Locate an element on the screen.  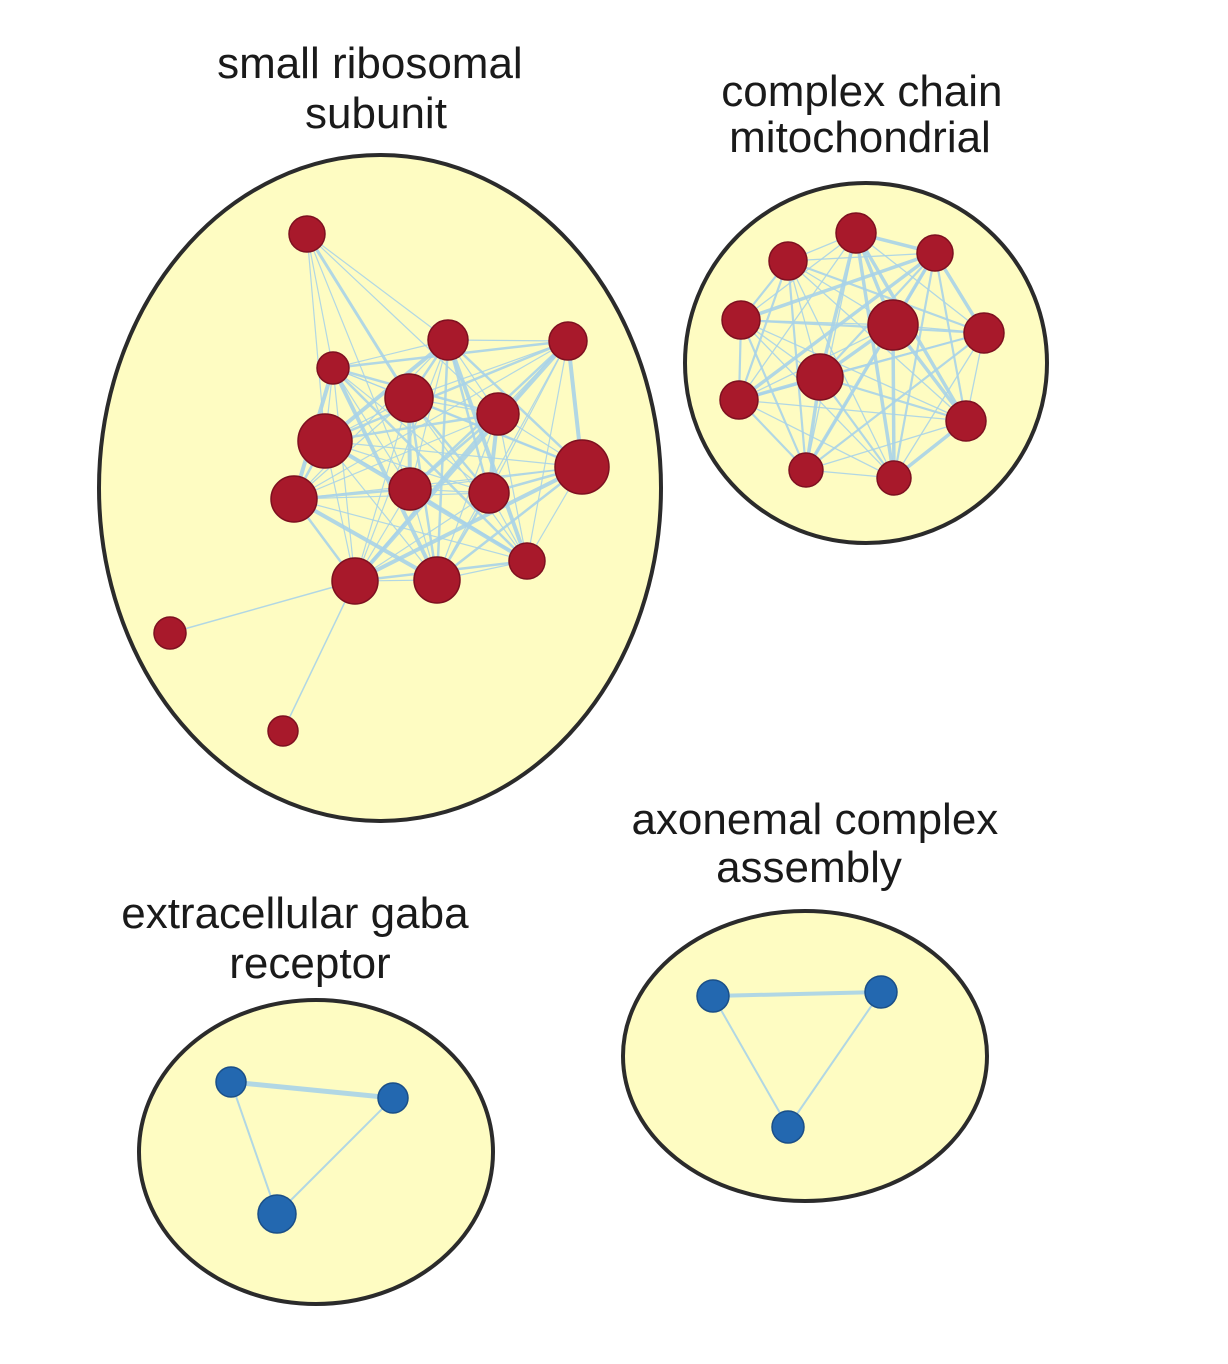
cluster-gaba-edges is located at coordinates (312, 1147).